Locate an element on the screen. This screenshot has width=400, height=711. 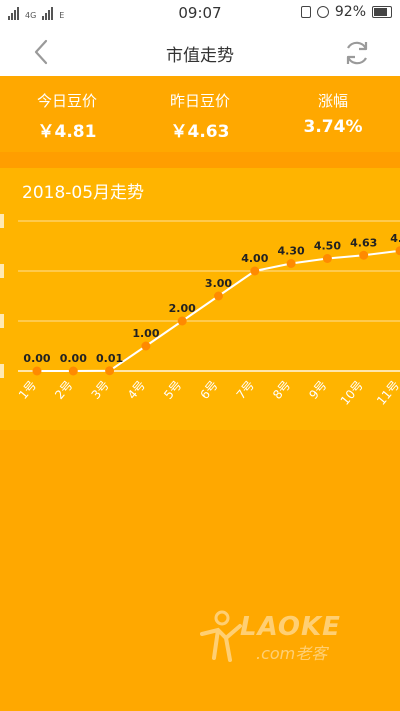
x-tick-label: 2号 is located at coordinates (63, 390).